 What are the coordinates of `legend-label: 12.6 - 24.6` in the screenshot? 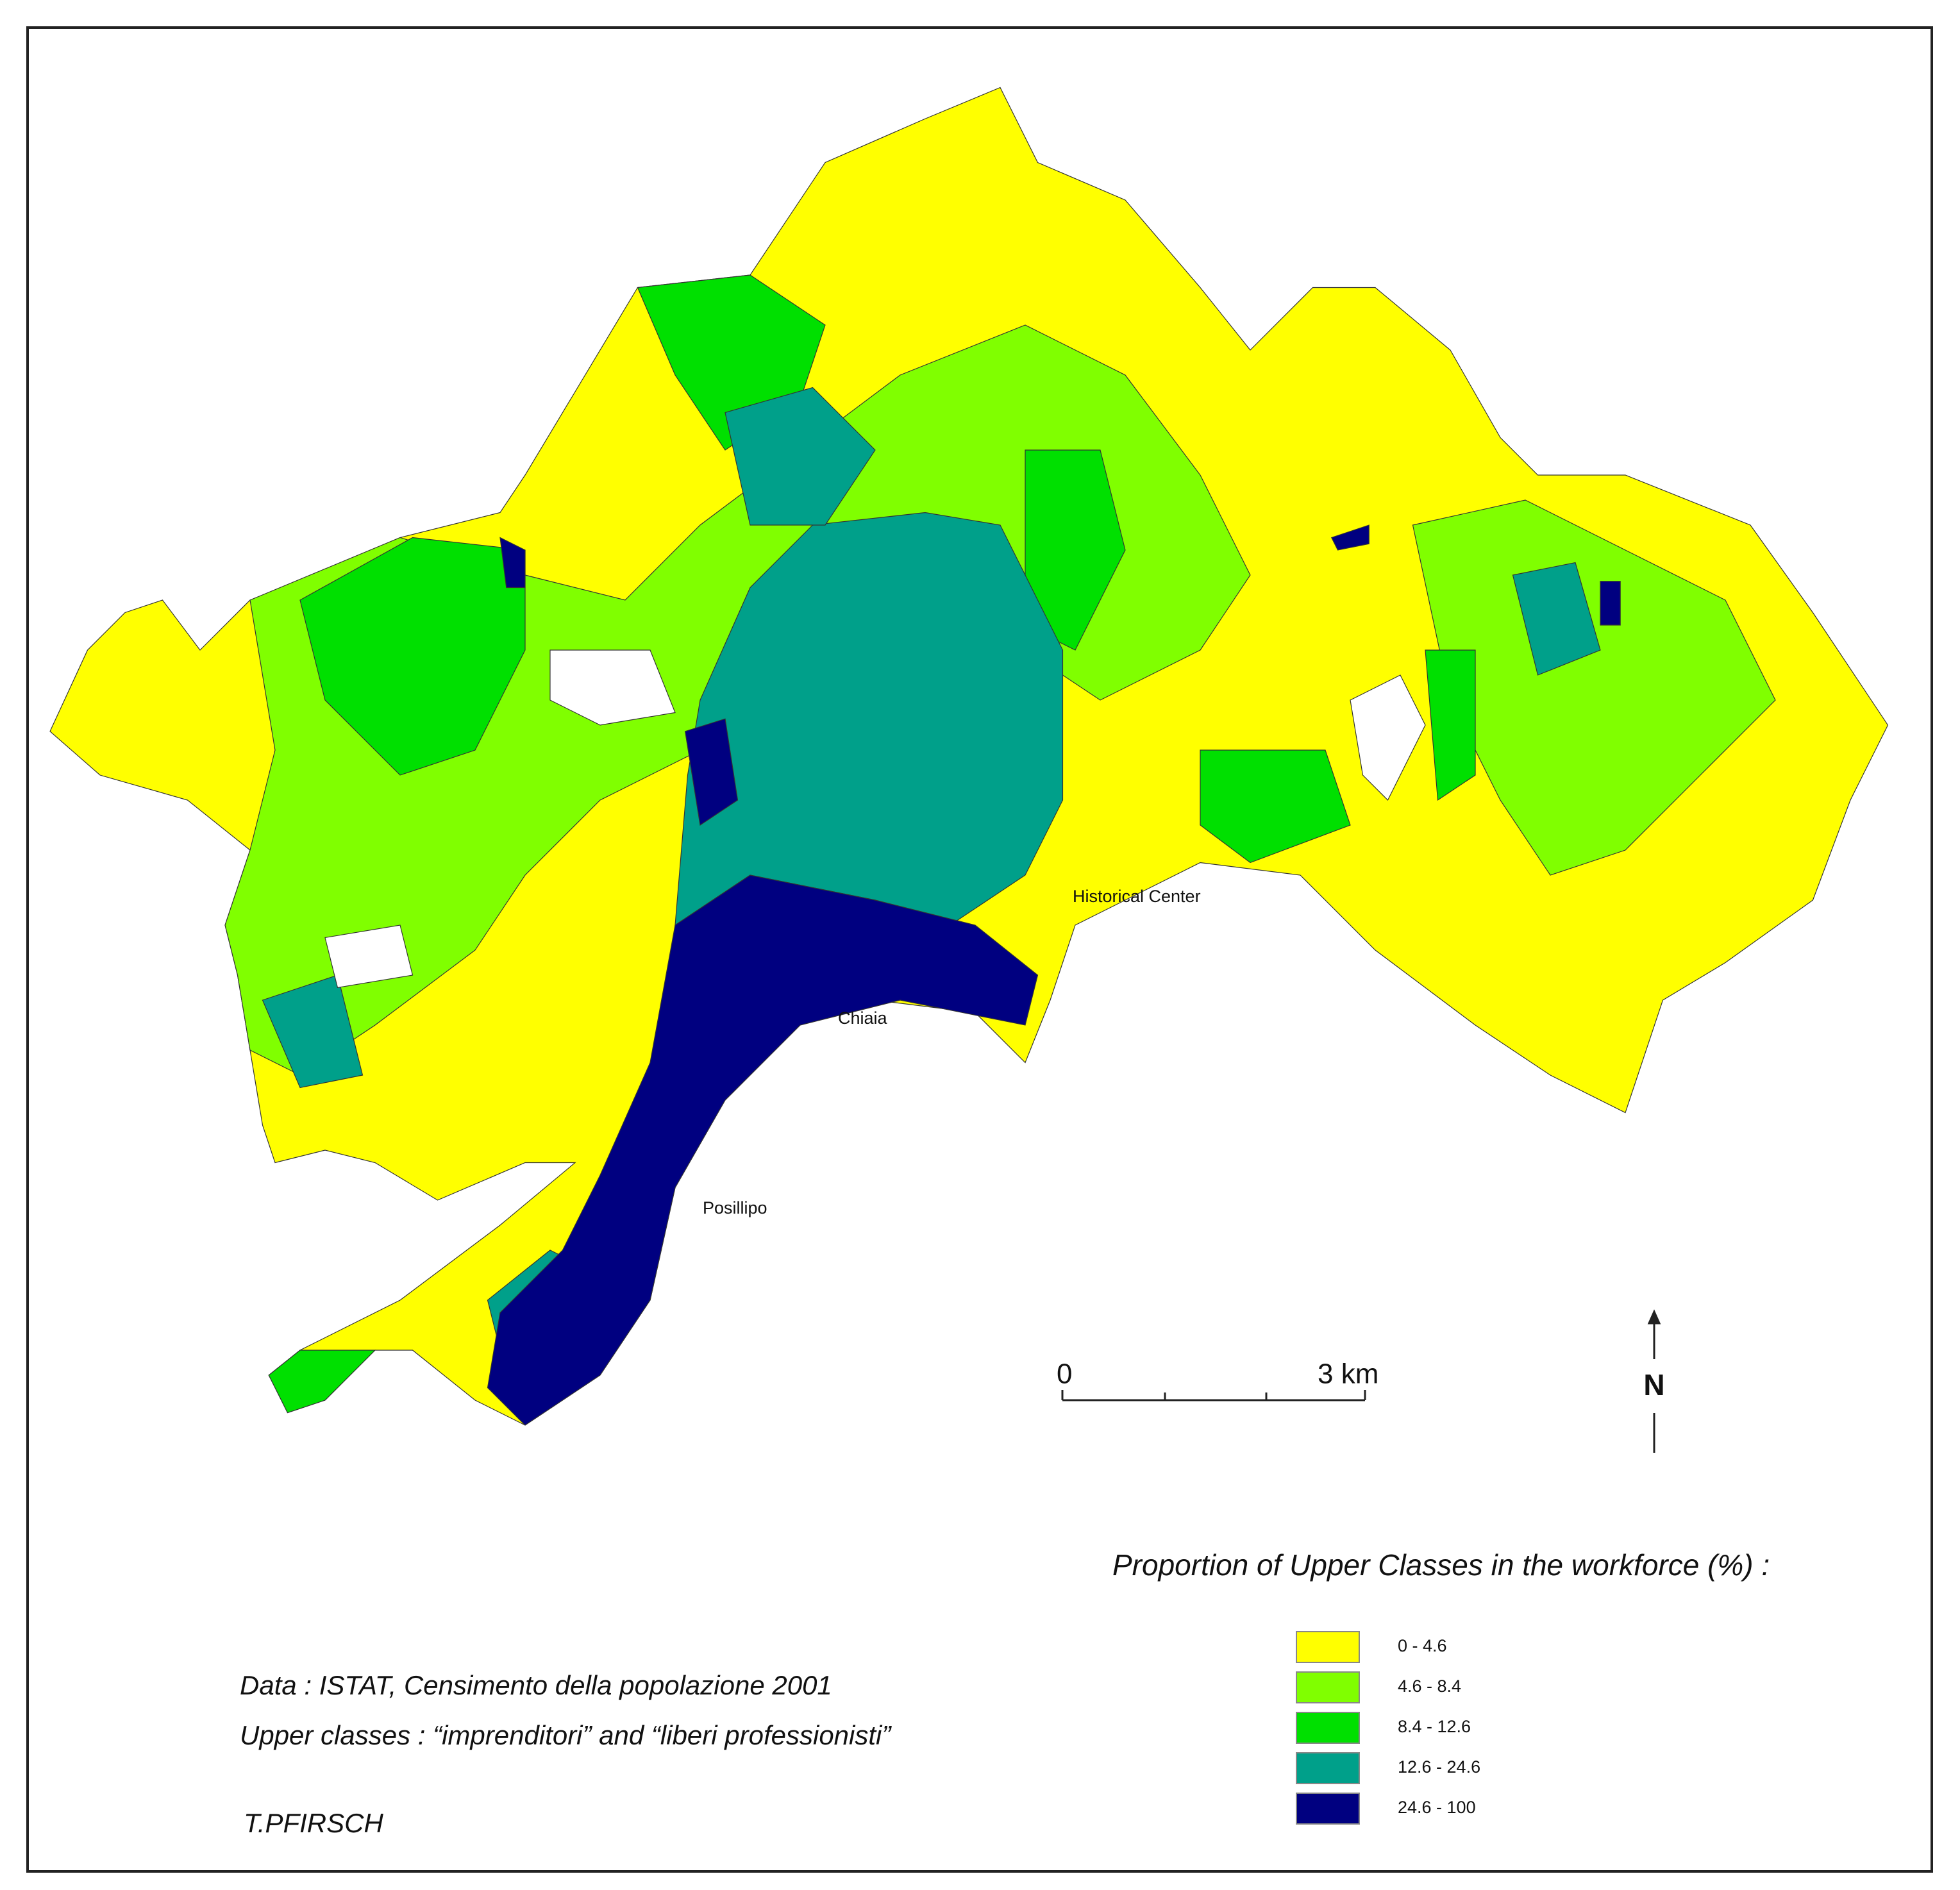 It's located at (1439, 1767).